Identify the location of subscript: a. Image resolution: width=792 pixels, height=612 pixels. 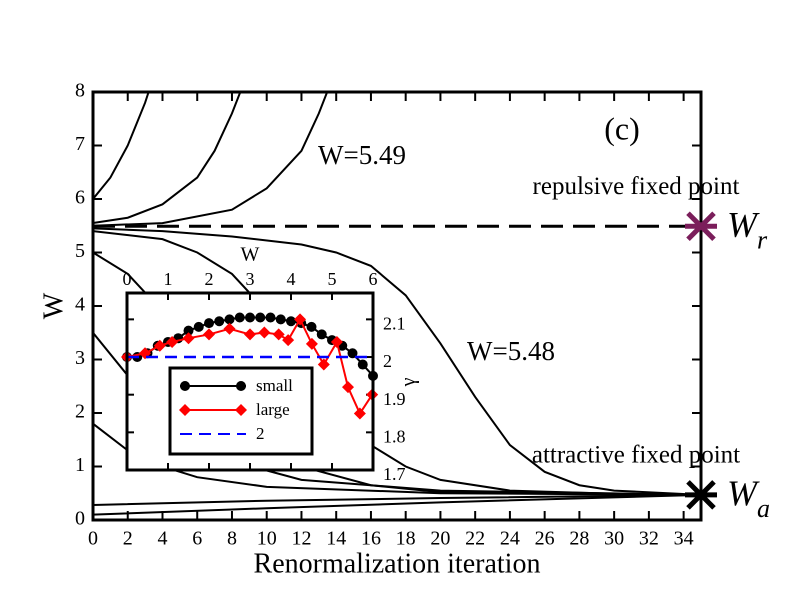
(763, 508).